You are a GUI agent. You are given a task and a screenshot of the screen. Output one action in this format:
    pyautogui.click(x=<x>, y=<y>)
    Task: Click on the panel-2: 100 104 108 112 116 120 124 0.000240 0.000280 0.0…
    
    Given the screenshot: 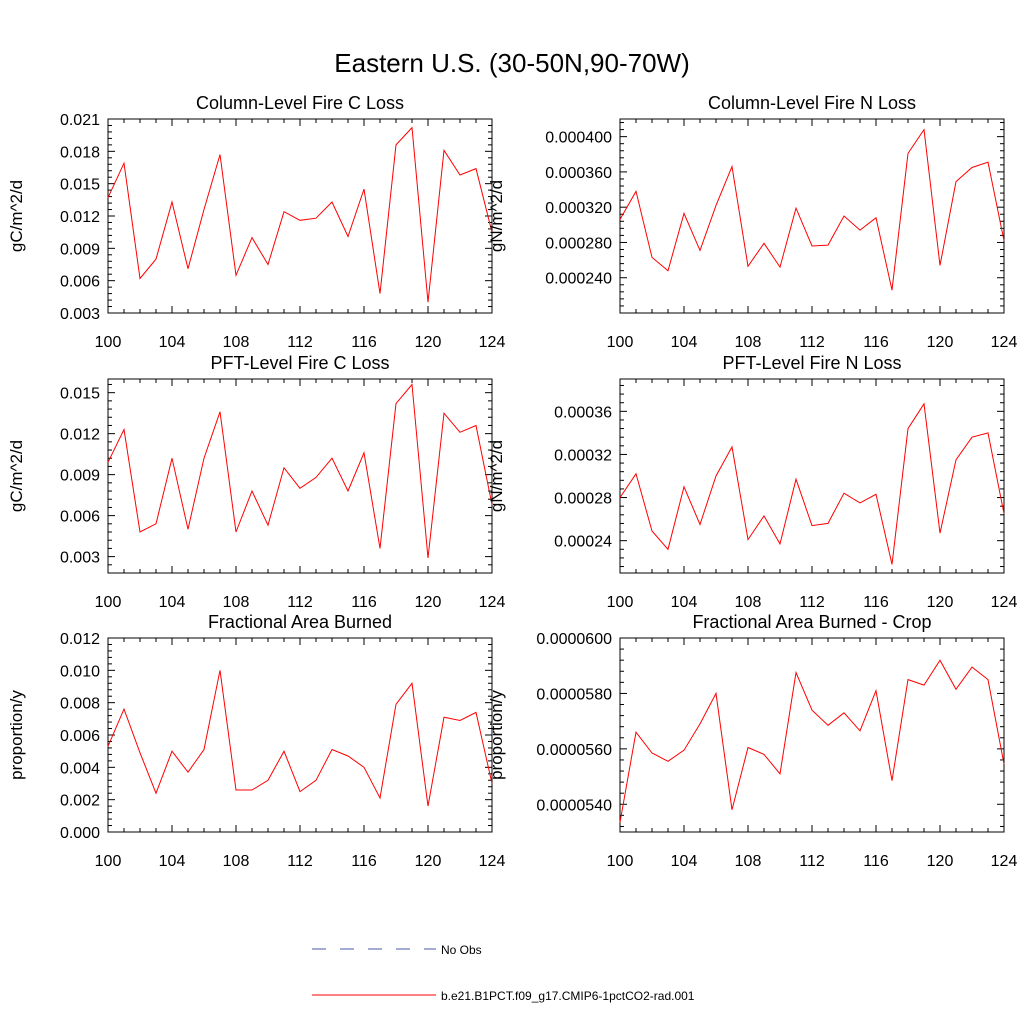 What is the action you would take?
    pyautogui.click(x=752, y=222)
    